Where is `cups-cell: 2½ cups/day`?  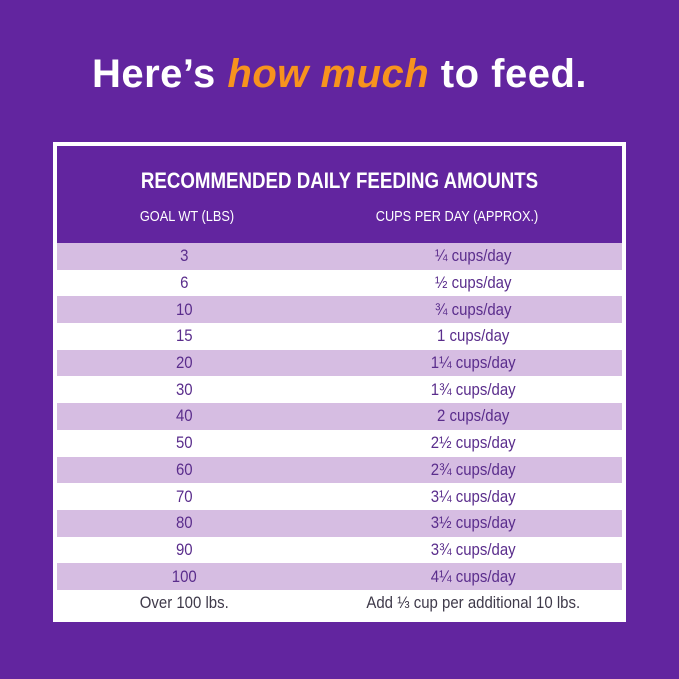 cups-cell: 2½ cups/day is located at coordinates (473, 443).